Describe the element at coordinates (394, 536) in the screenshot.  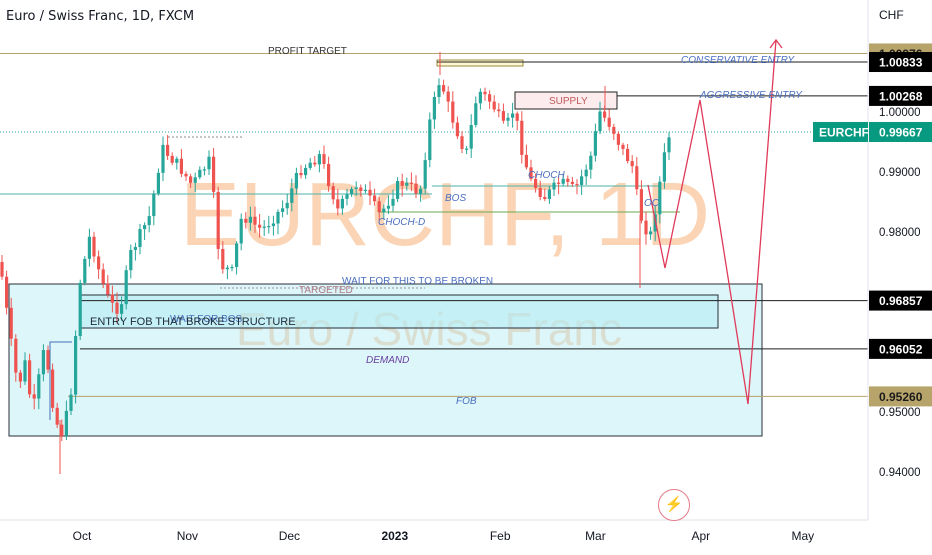
I see `x-tick-label: 2023` at that location.